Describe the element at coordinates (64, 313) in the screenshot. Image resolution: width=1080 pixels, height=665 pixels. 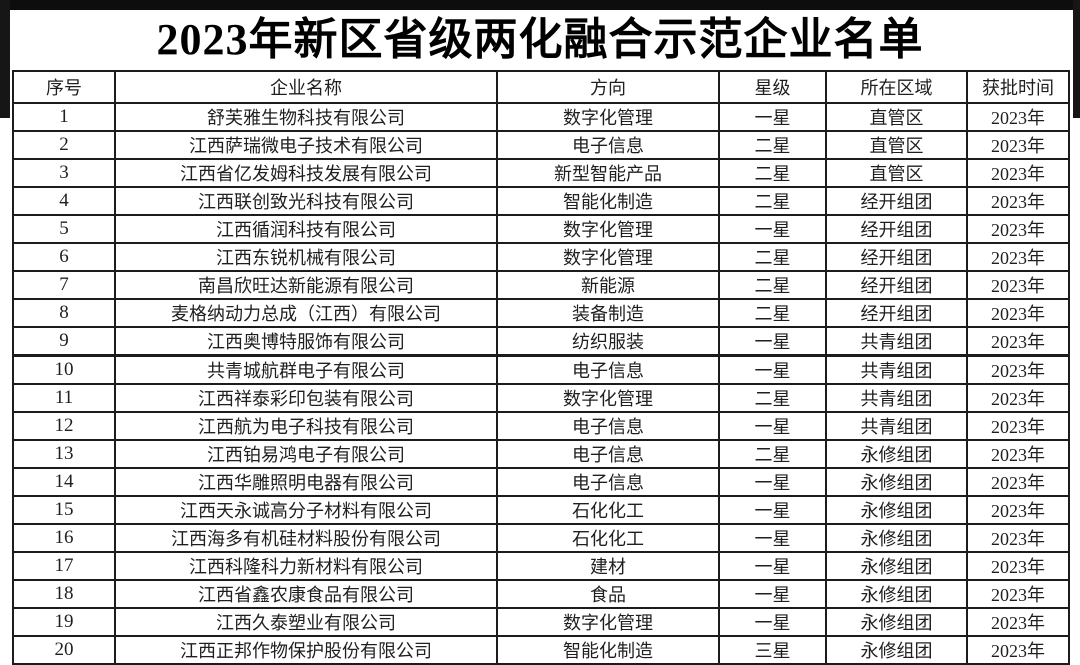
I see `cell-no: 8` at that location.